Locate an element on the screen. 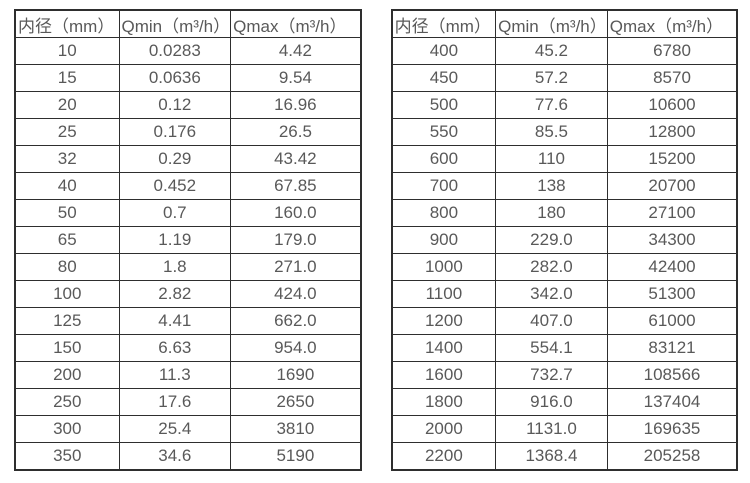 The width and height of the screenshot is (750, 483). table-row: 400 45.2 6780 is located at coordinates (564, 51).